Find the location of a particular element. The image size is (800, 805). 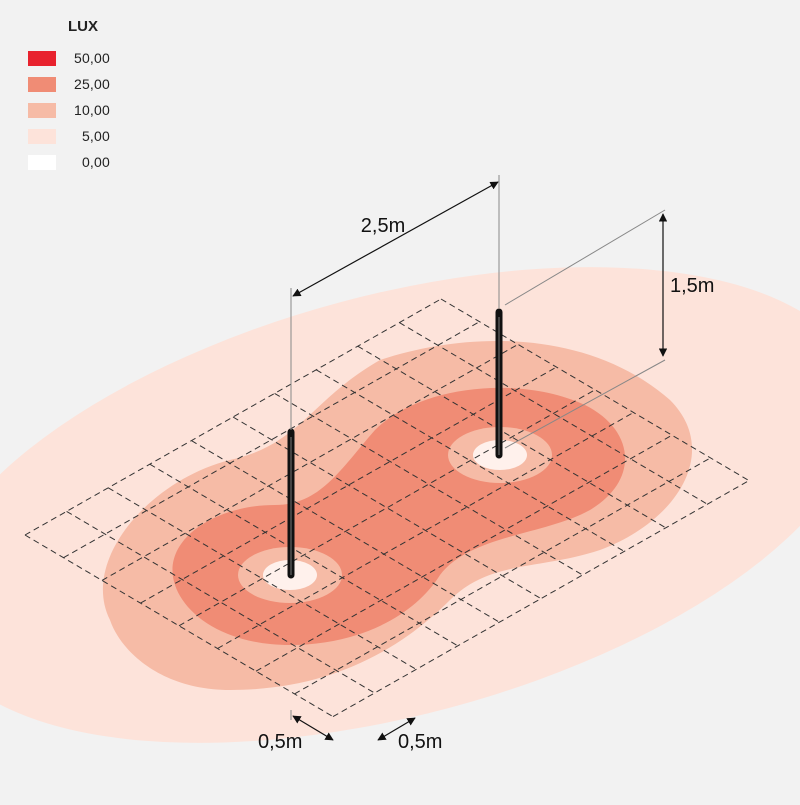

legend-item: 0,00 is located at coordinates (69, 162).